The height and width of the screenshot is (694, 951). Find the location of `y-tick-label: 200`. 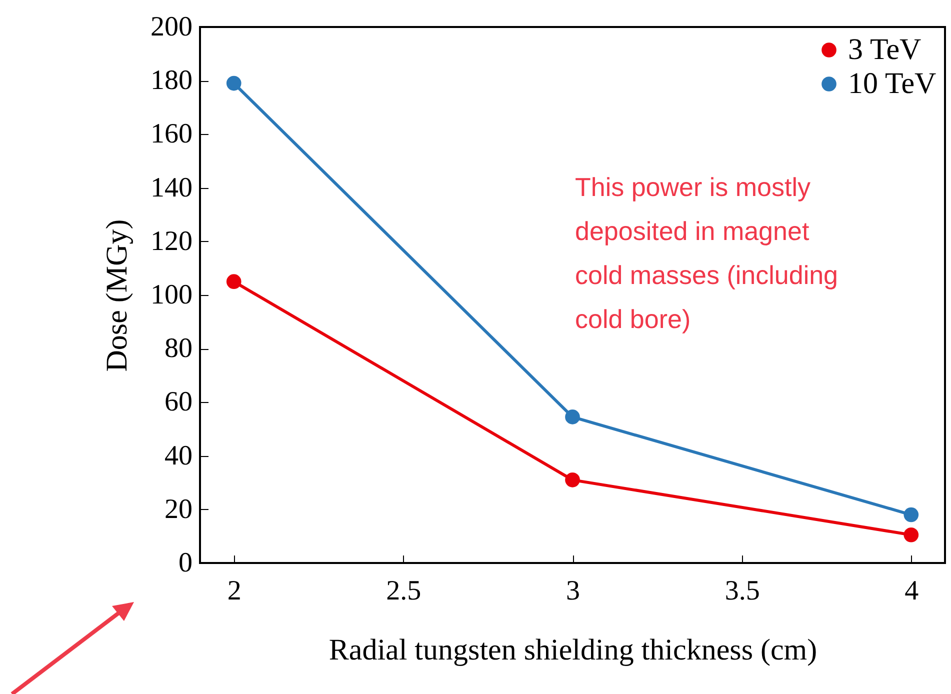

y-tick-label: 200 is located at coordinates (171, 27).